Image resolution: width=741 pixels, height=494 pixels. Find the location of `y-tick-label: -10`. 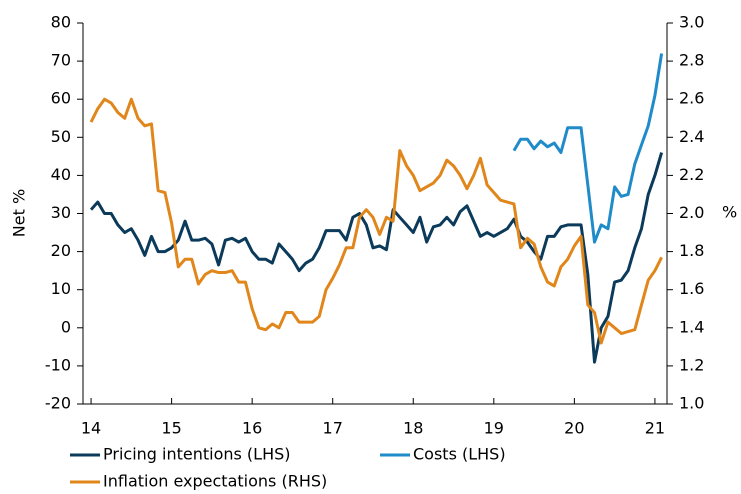

y-tick-label: -10 is located at coordinates (58, 364).